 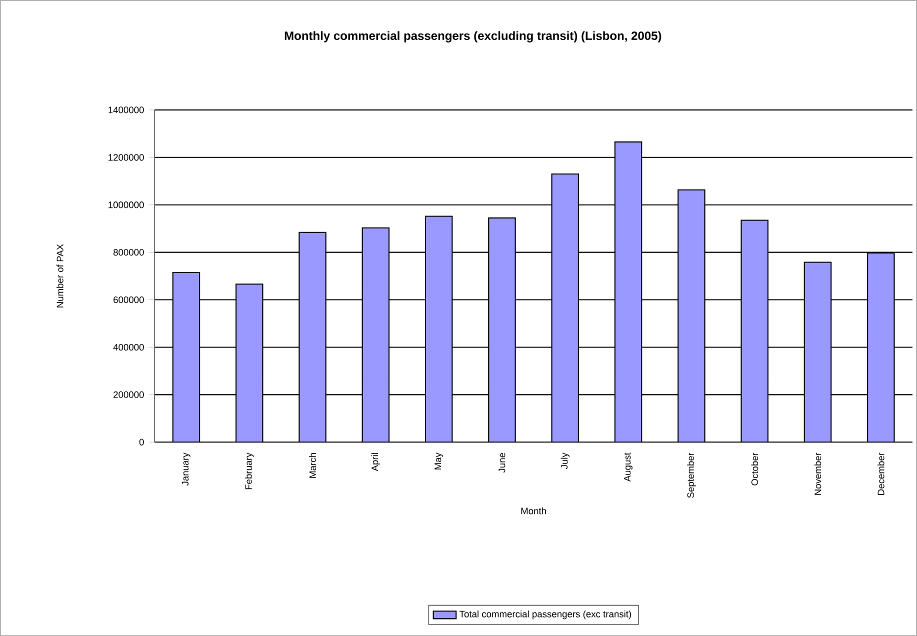 I want to click on y-tick-label: 600000, so click(x=129, y=300).